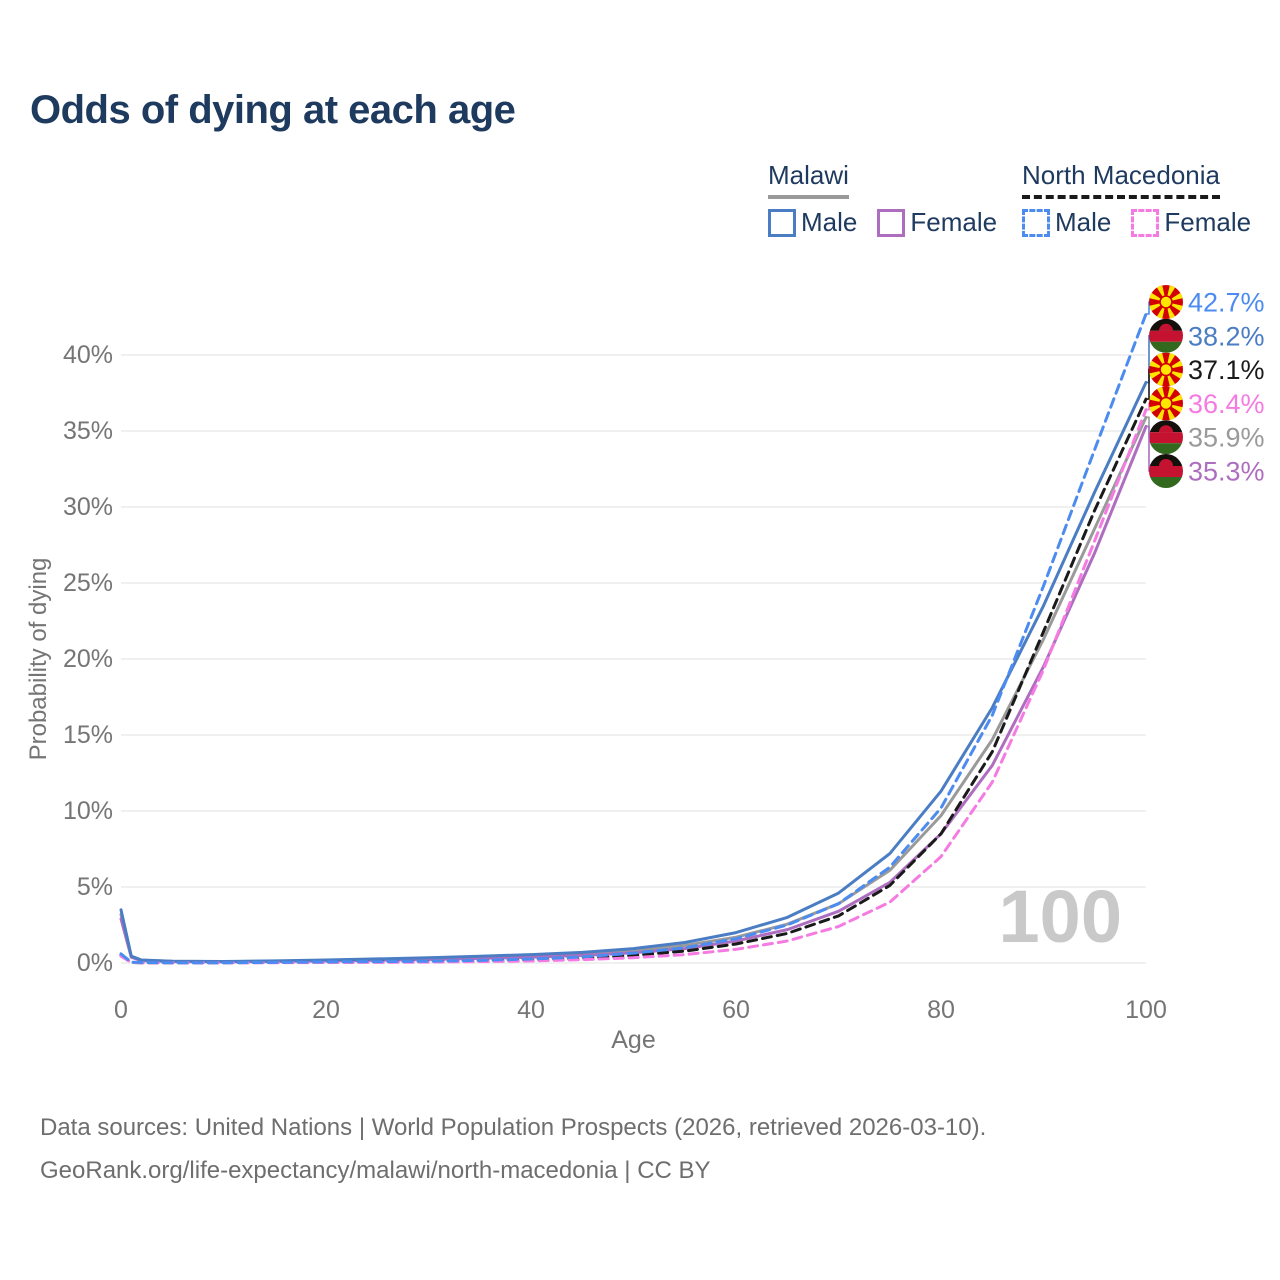 This screenshot has height=1280, width=1280. Describe the element at coordinates (1226, 438) in the screenshot. I see `end-label-value-malawi-both: 35.9%` at that location.